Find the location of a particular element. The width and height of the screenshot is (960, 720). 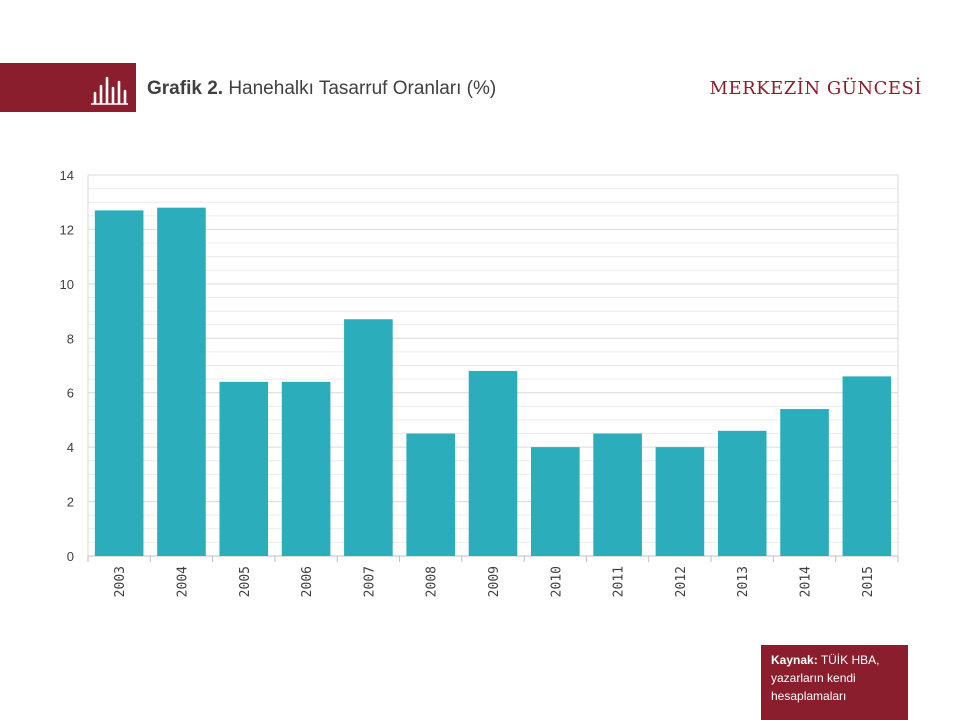

bar-chart-icon is located at coordinates (109, 90).